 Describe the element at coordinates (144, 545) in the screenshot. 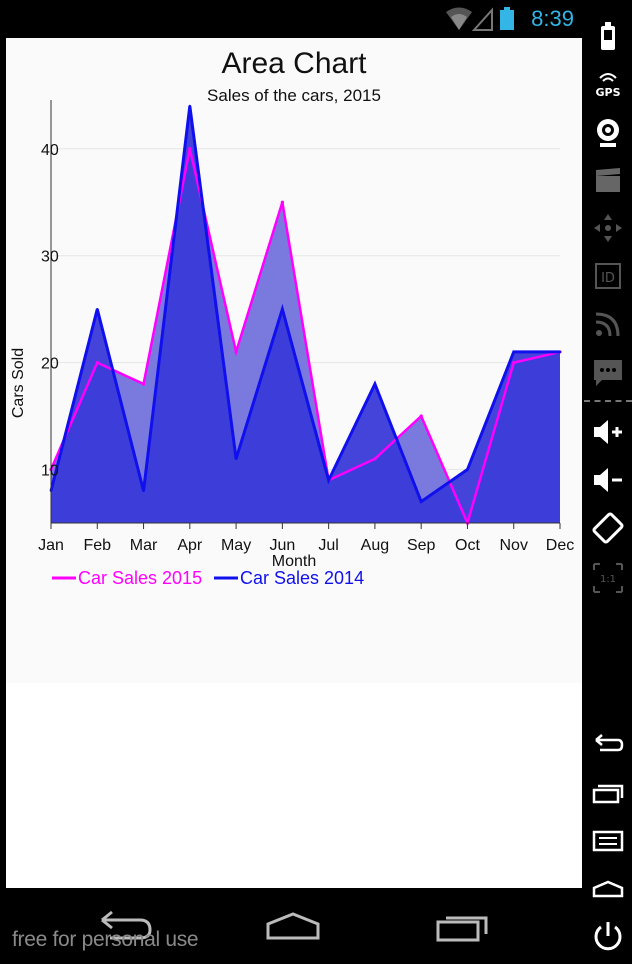

I see `x-tick-label: Mar` at that location.